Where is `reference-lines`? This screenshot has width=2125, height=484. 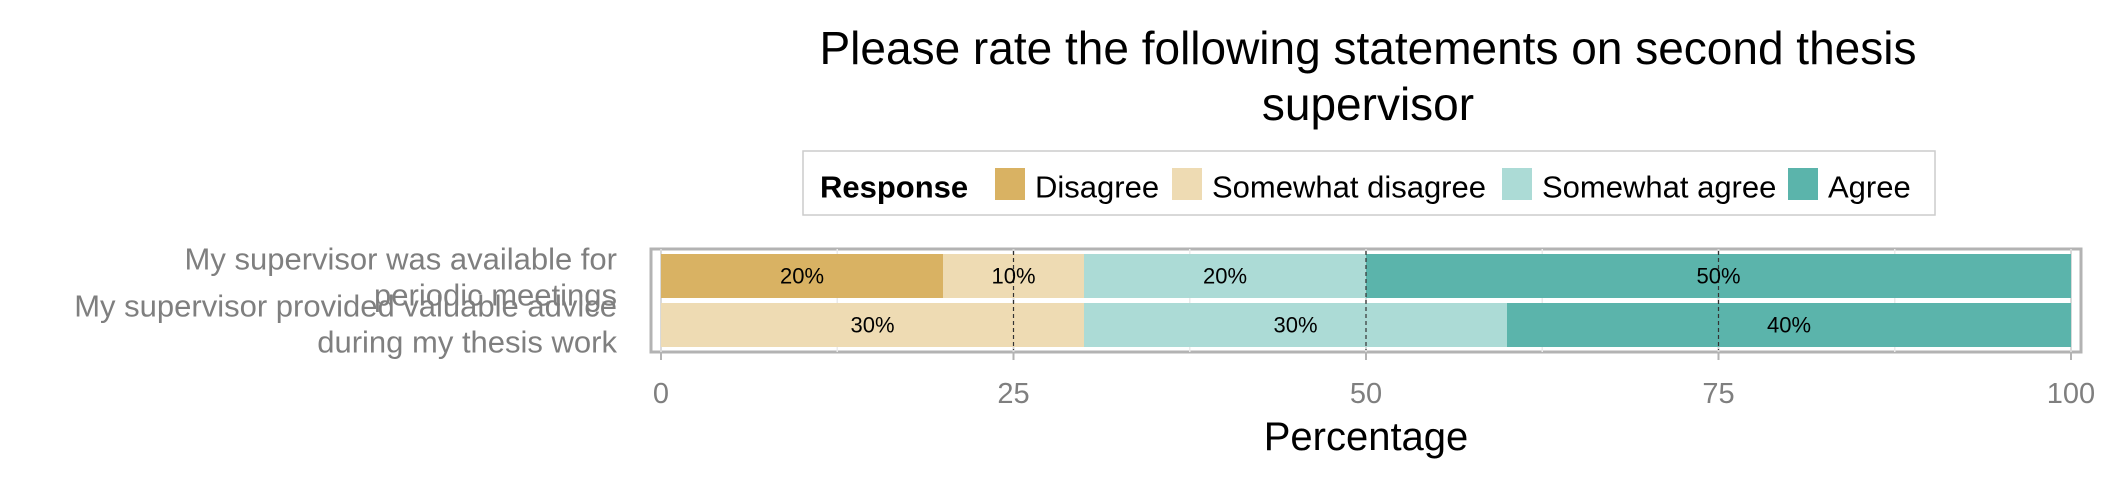
reference-lines is located at coordinates (1366, 300).